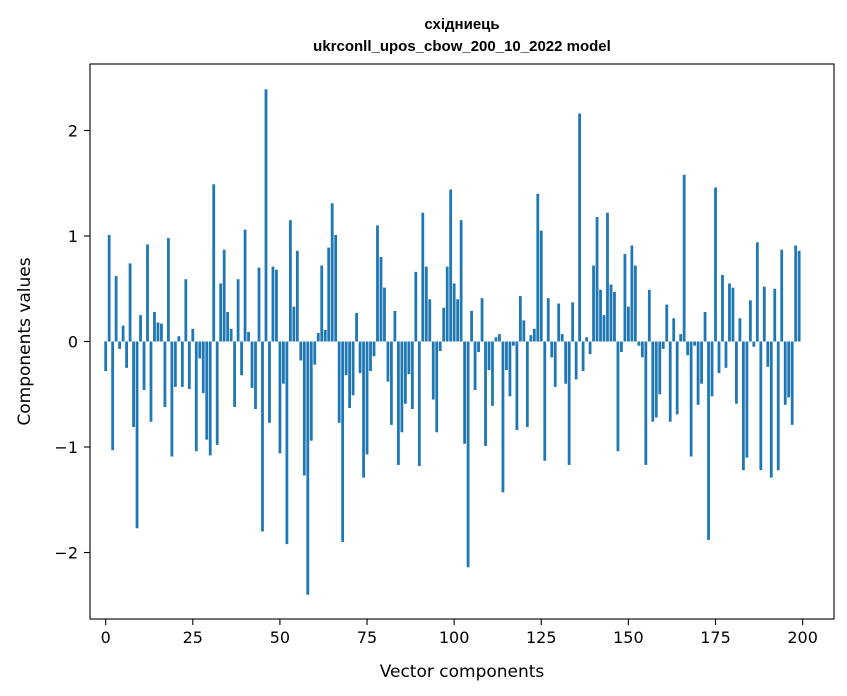 The height and width of the screenshot is (696, 847). Describe the element at coordinates (715, 637) in the screenshot. I see `x-tick-label: 175` at that location.